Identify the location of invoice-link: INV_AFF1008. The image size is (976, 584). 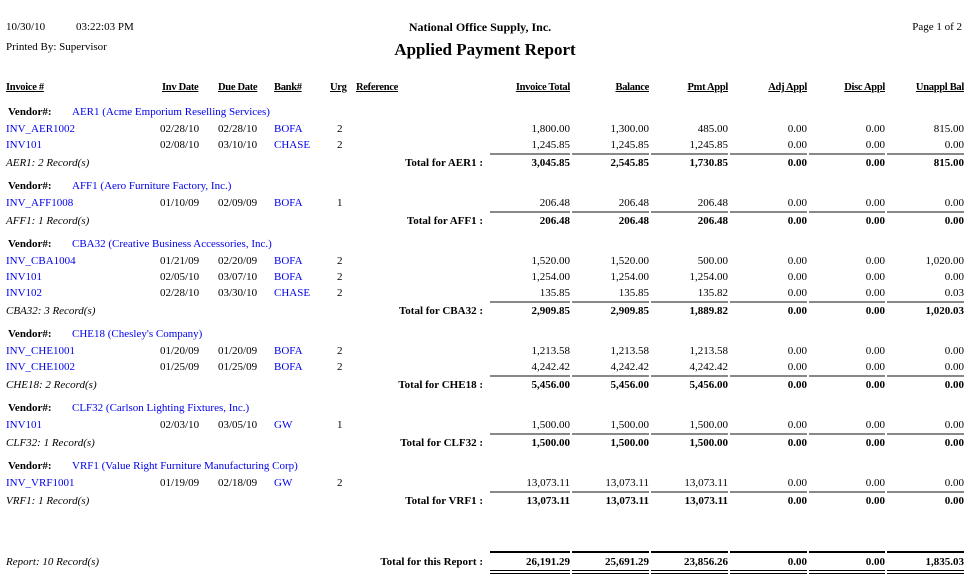
(40, 203).